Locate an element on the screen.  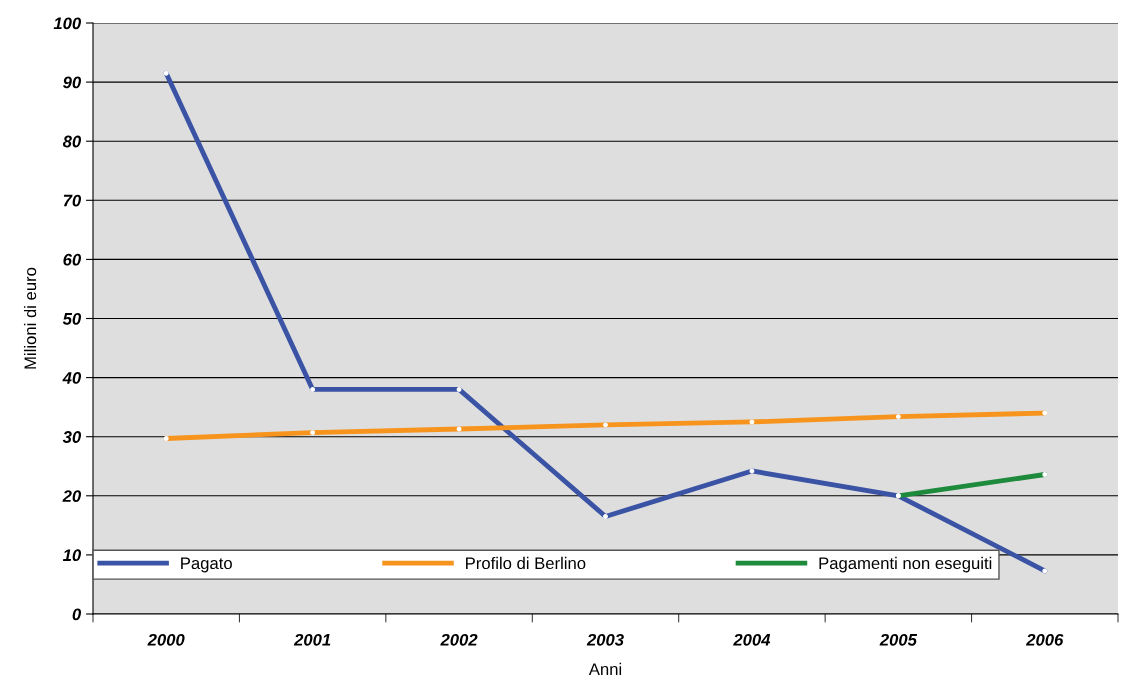
y-tick-label: 70 is located at coordinates (72, 200).